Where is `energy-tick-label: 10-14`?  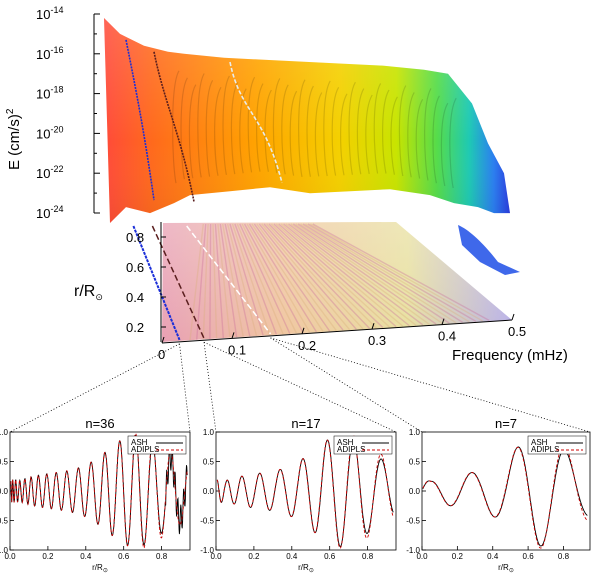
energy-tick-label: 10-14 is located at coordinates (49, 13).